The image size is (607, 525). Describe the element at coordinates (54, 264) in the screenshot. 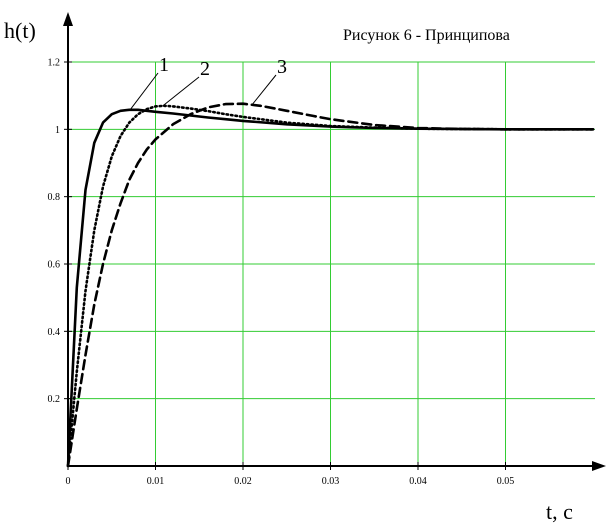

I see `y-tick-label: 0.6` at that location.